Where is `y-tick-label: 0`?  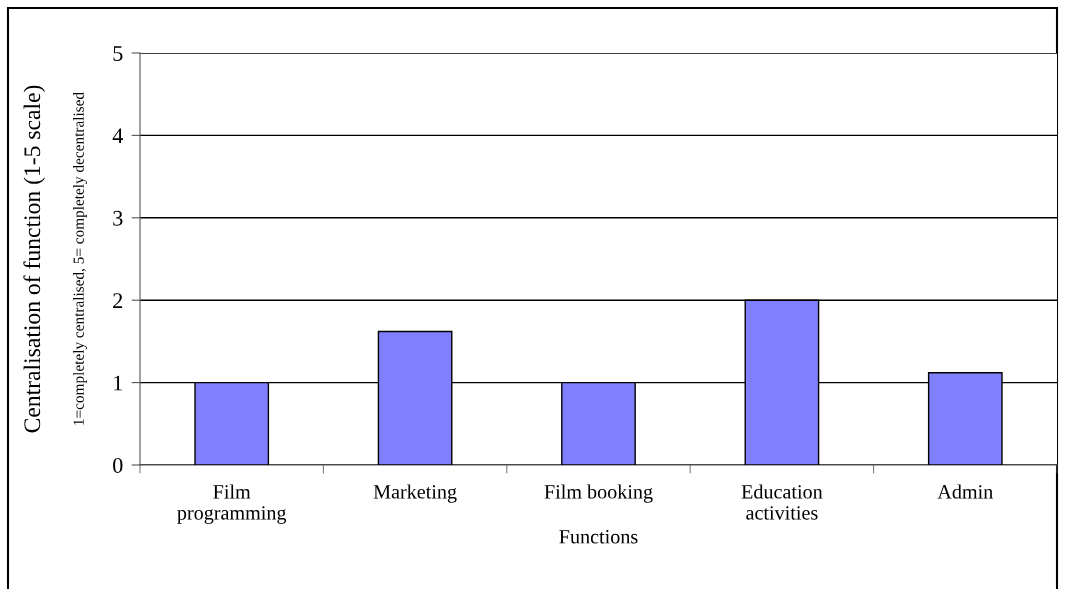 y-tick-label: 0 is located at coordinates (118, 465).